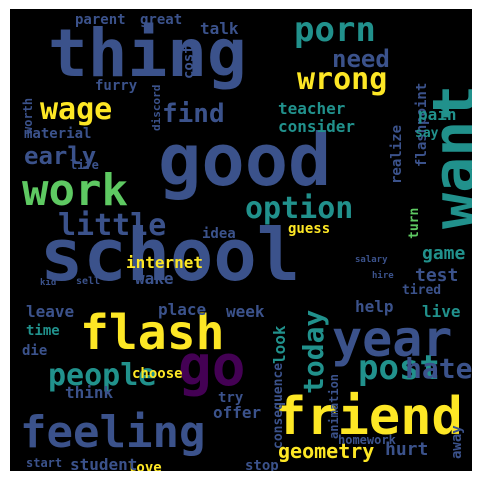 The image size is (489, 483). Describe the element at coordinates (407, 449) in the screenshot. I see `word-away: hurt` at that location.